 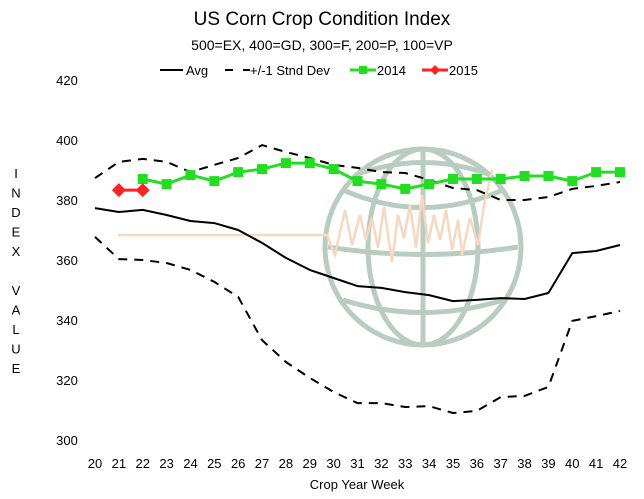 I want to click on stdev-upper-line, so click(x=357, y=172).